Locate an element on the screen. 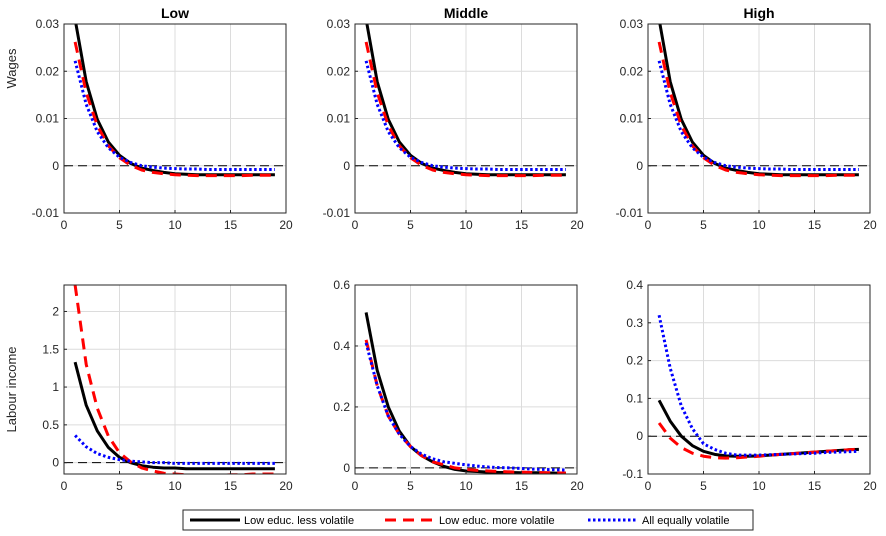 Image resolution: width=886 pixels, height=536 pixels. panel-1-1: 0 5 10 15 20 0 0.2 0.4 0.6 is located at coordinates (458, 385).